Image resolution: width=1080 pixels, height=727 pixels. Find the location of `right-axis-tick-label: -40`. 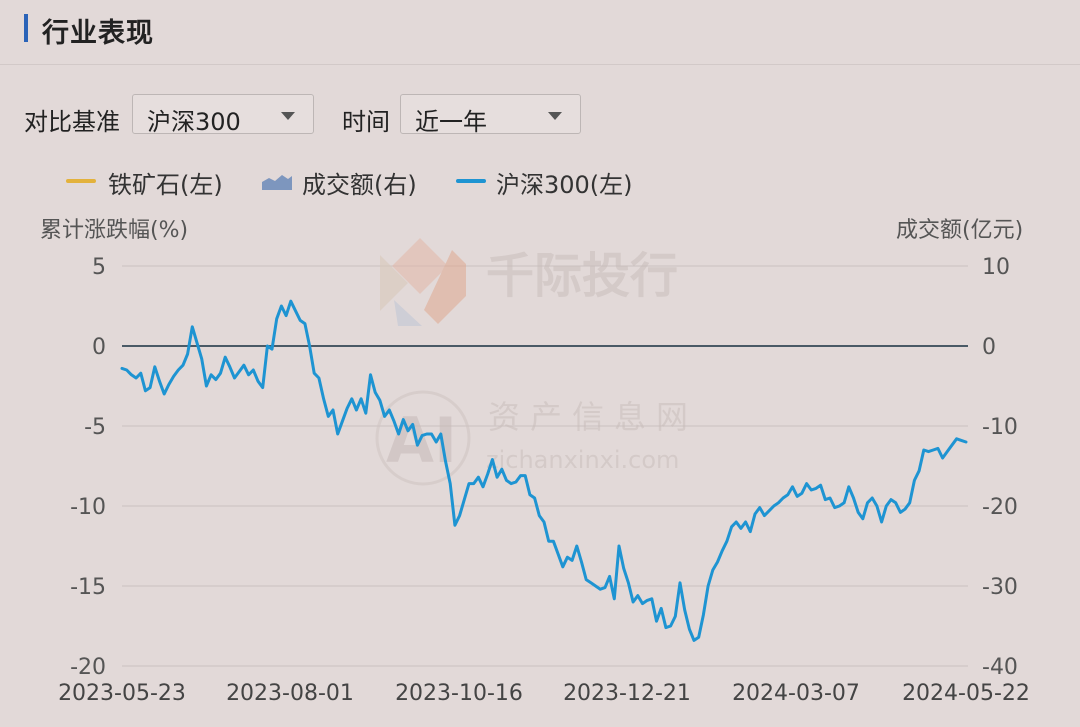

right-axis-tick-label: -40 is located at coordinates (1000, 667).